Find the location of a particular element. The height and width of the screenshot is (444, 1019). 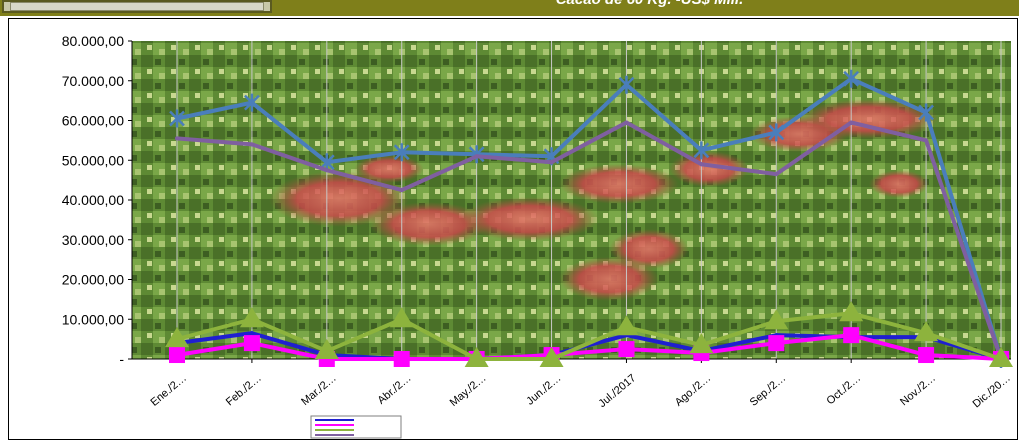

header-box is located at coordinates (137, 6).